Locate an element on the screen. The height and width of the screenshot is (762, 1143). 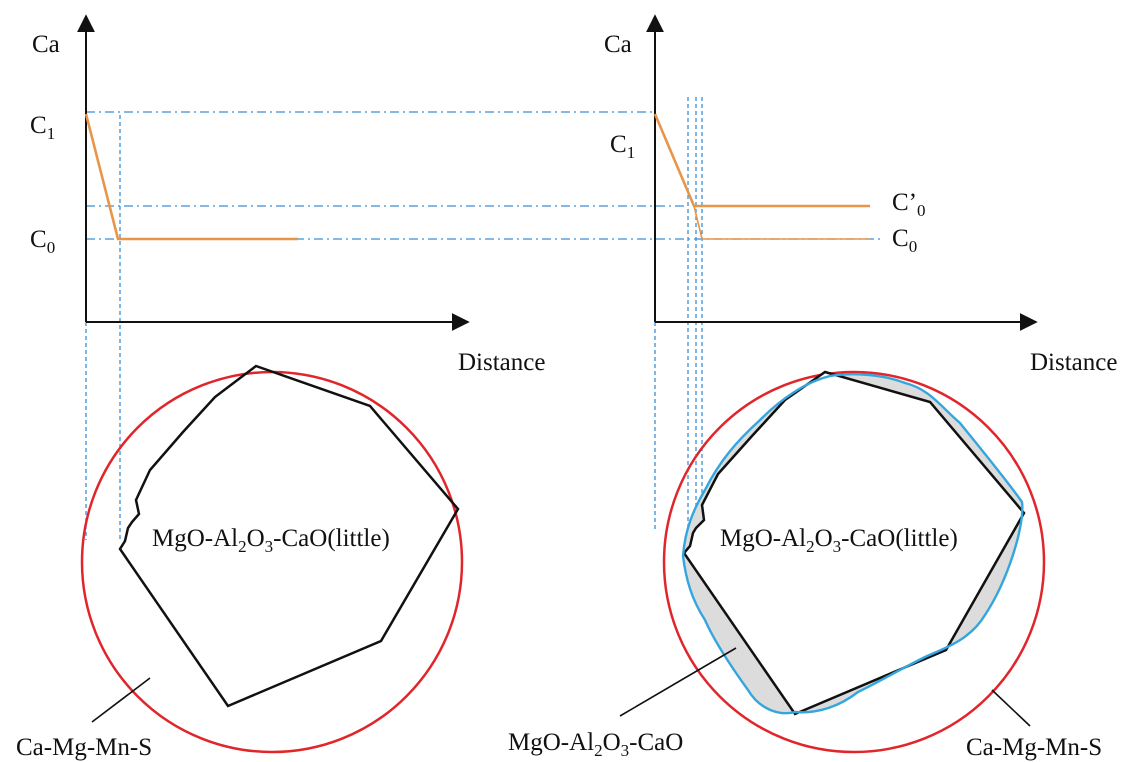
right-matrix-leader is located at coordinates (1011, 708).